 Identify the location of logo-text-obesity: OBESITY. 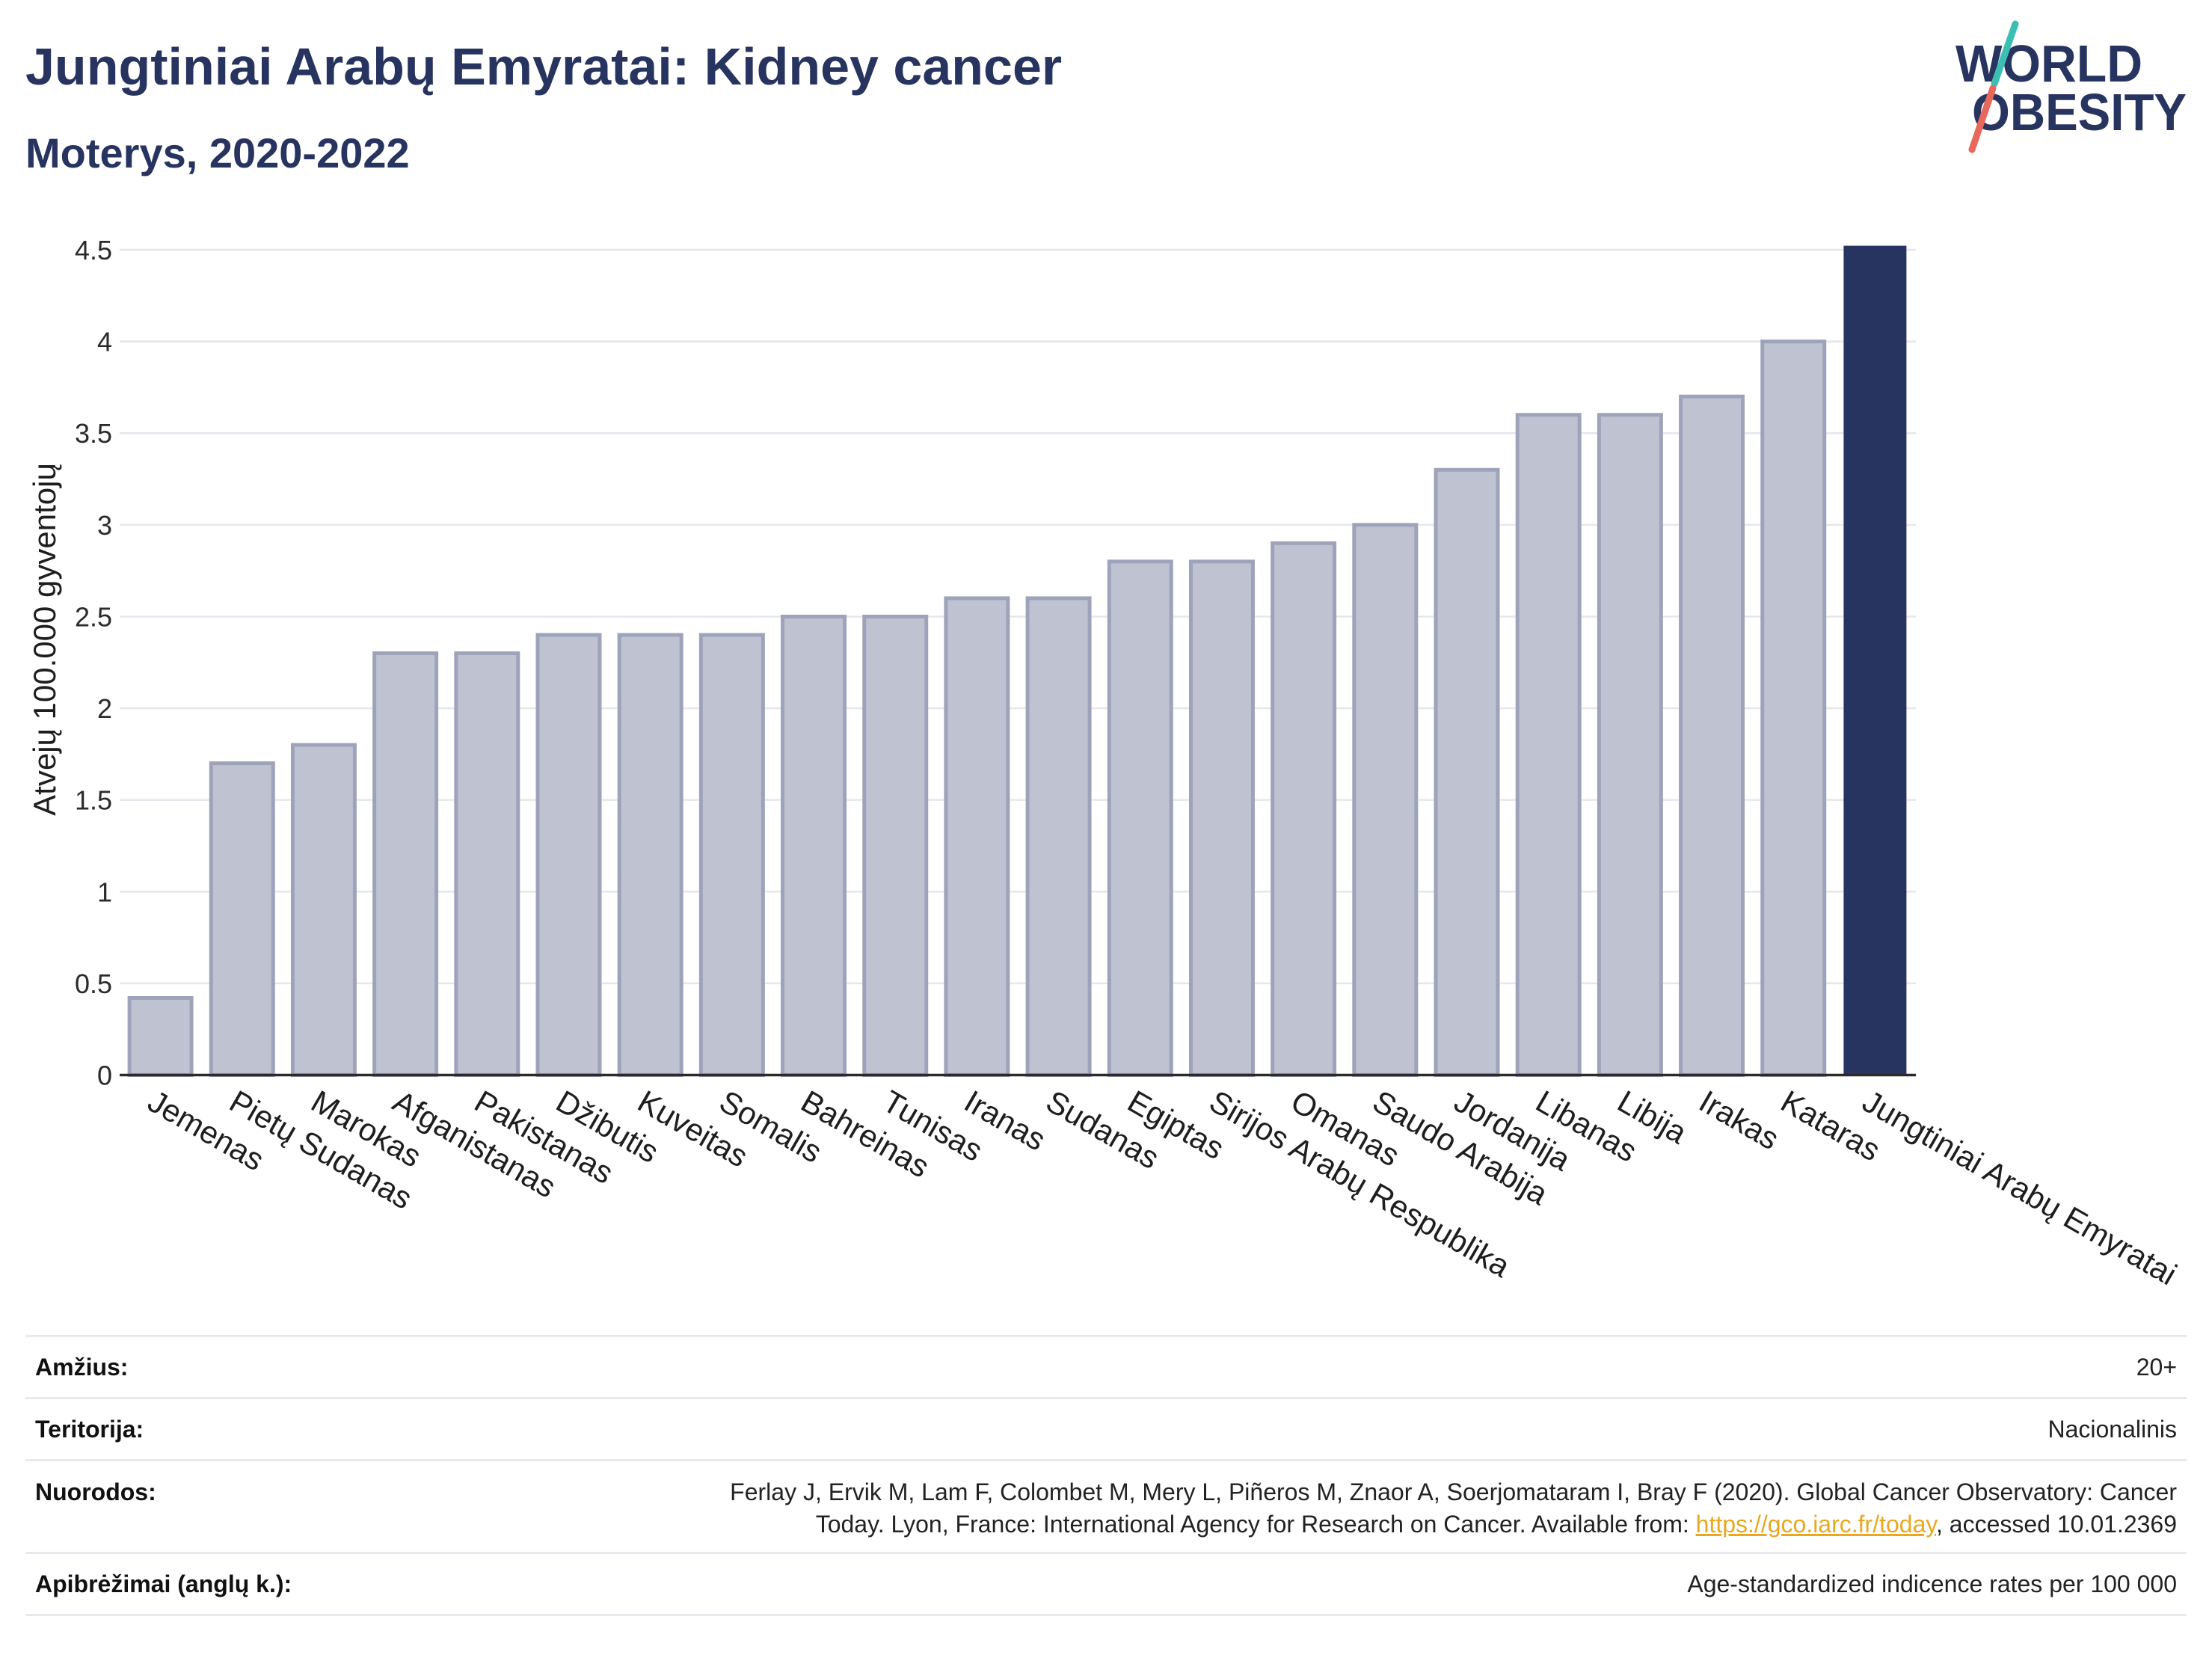
(2079, 112).